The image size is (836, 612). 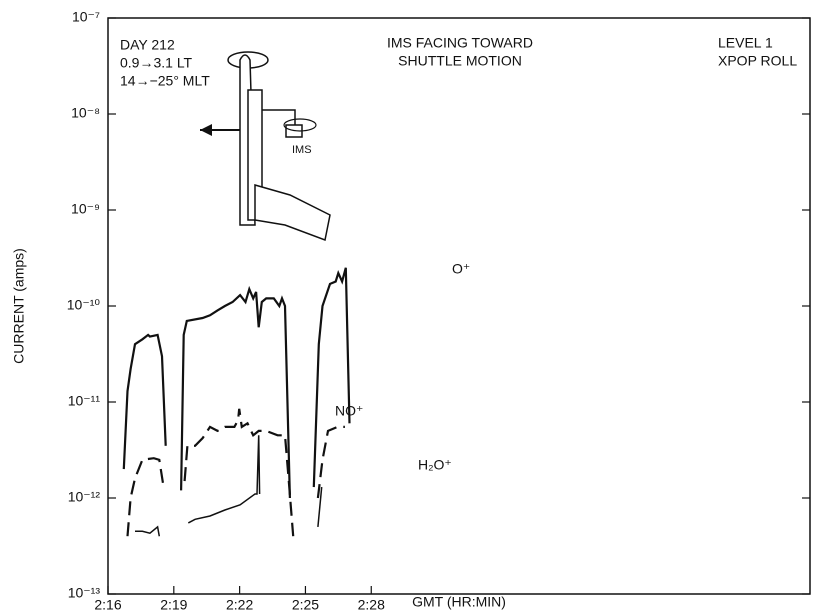 What do you see at coordinates (84, 593) in the screenshot?
I see `y-tick-label: 10⁻¹³` at bounding box center [84, 593].